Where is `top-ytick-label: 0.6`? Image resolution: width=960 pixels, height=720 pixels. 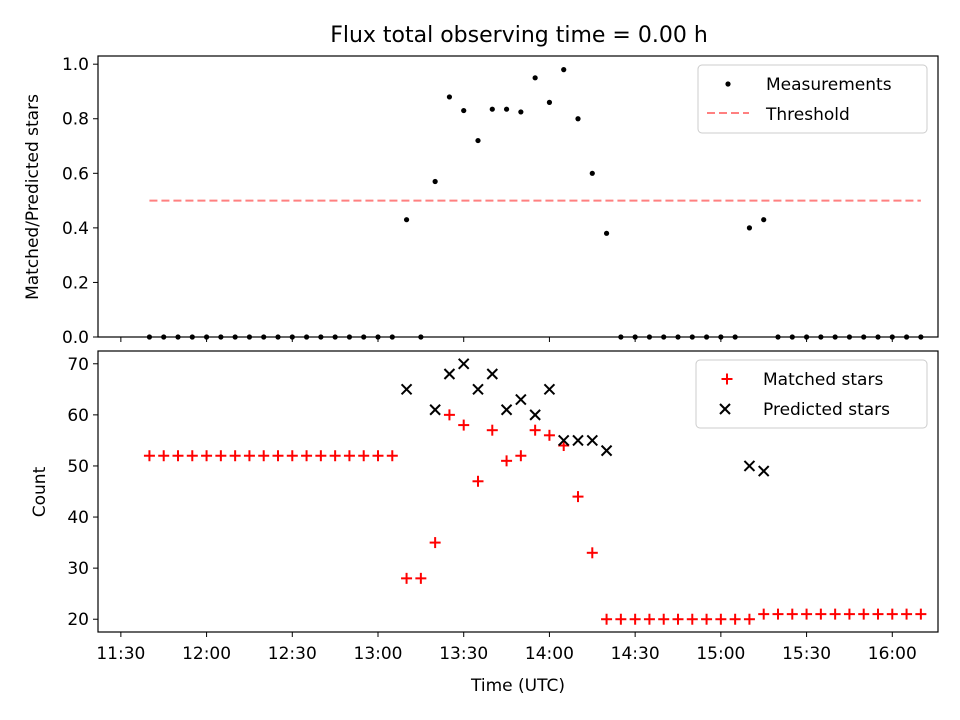 top-ytick-label: 0.6 is located at coordinates (75, 174).